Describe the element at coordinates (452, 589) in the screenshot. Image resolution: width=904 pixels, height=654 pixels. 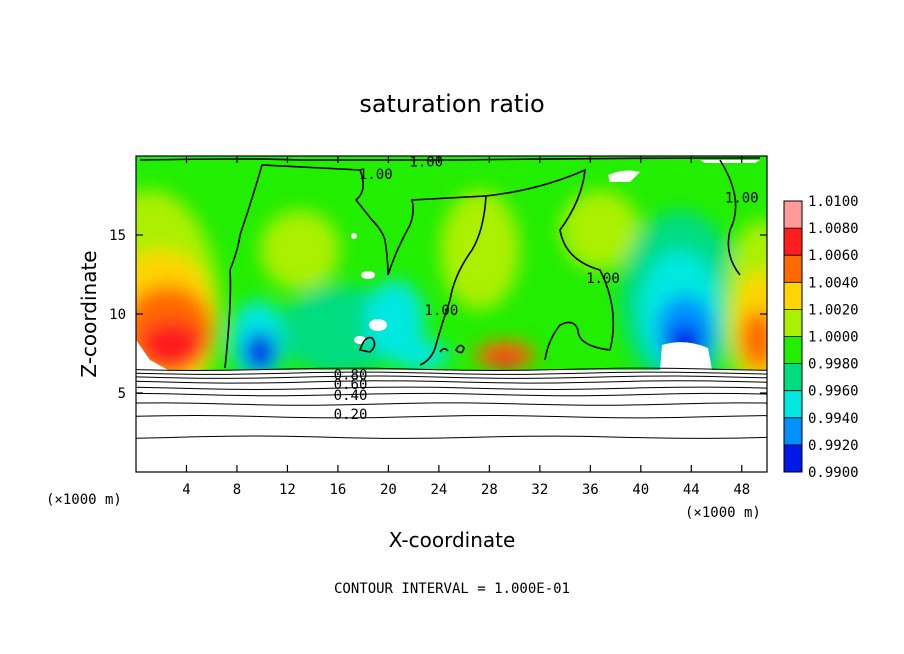
I see `contour-interval-note: CONTOUR INTERVAL = 1.000E-01` at that location.